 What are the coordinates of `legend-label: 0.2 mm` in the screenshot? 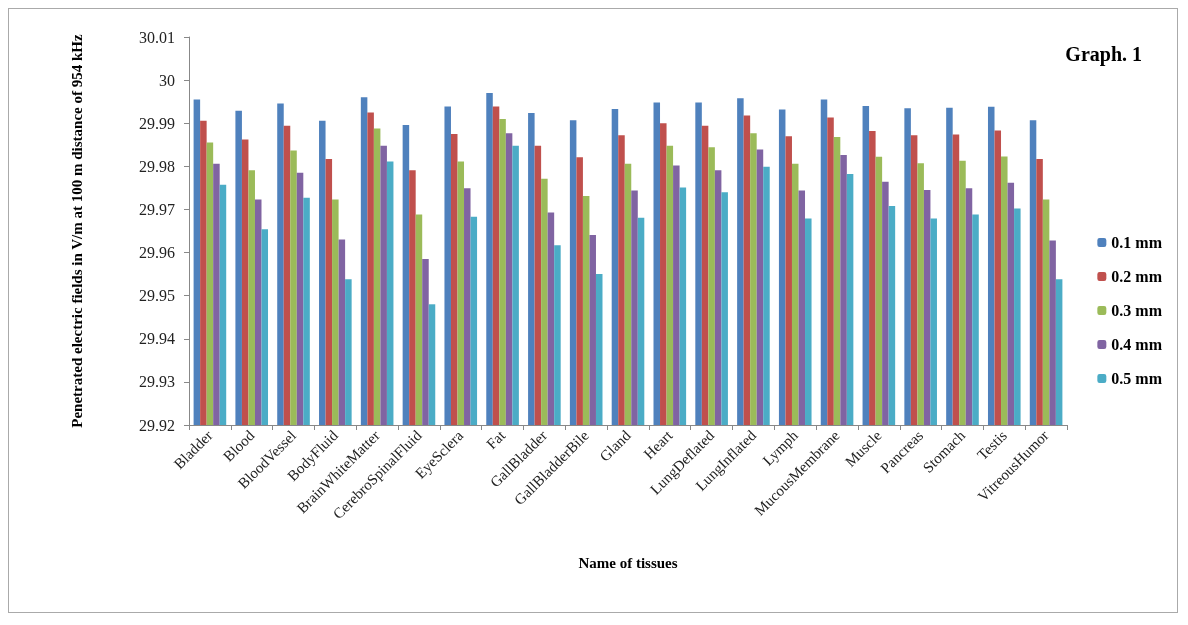 It's located at (1137, 276).